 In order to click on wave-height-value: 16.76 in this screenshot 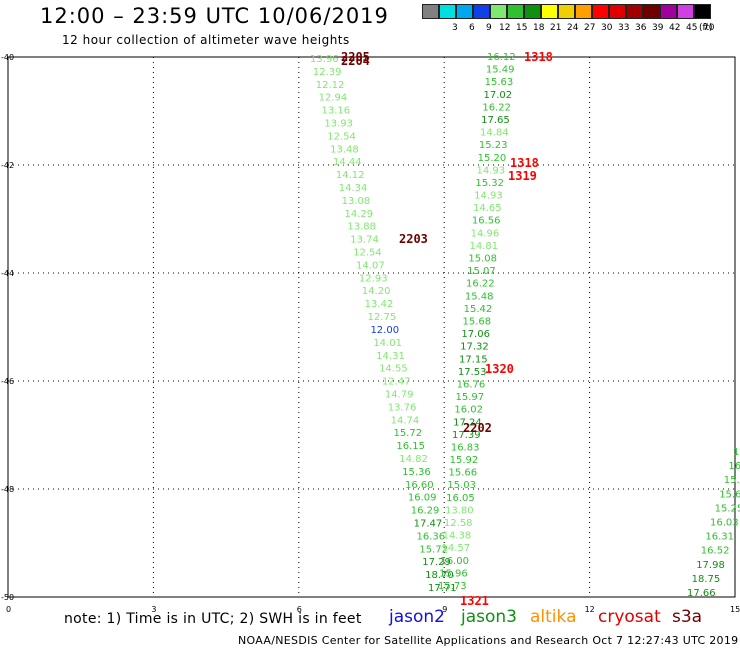, I will do `click(471, 384)`.